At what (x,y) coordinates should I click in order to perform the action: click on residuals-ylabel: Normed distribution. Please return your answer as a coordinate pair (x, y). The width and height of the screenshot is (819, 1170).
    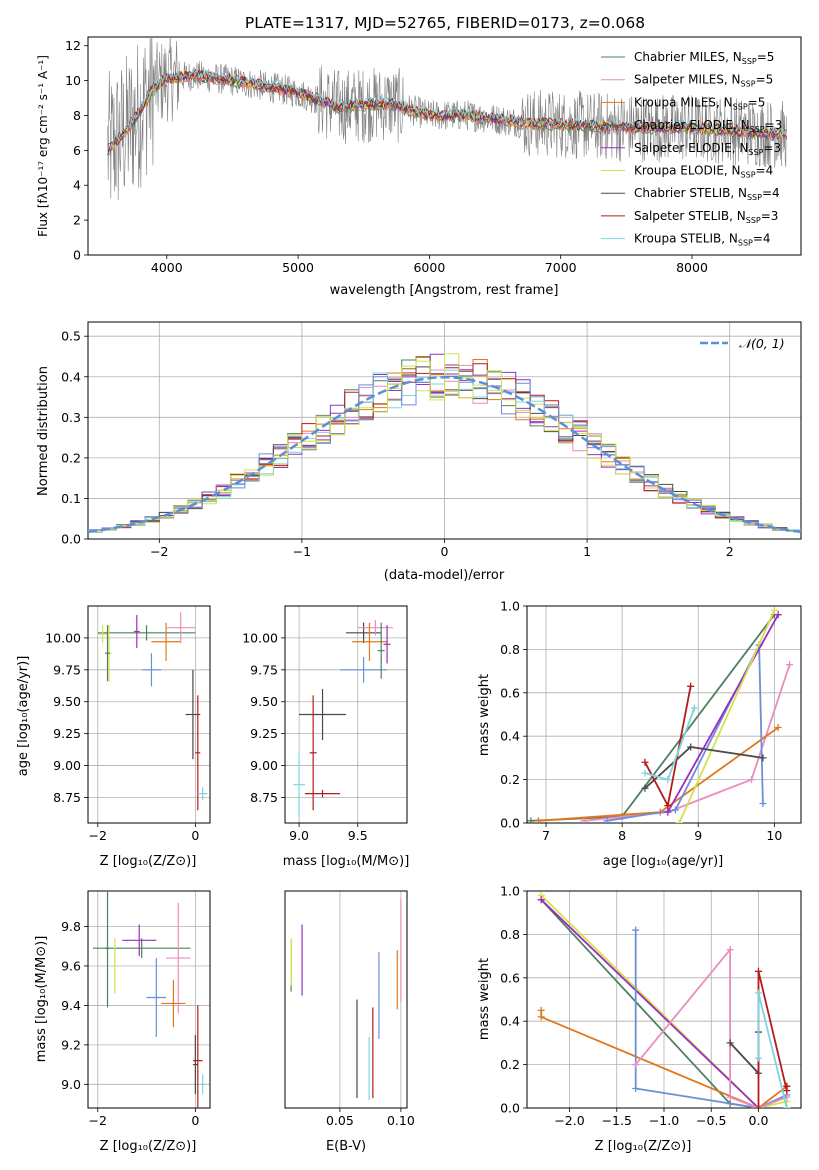
    Looking at the image, I should click on (43, 431).